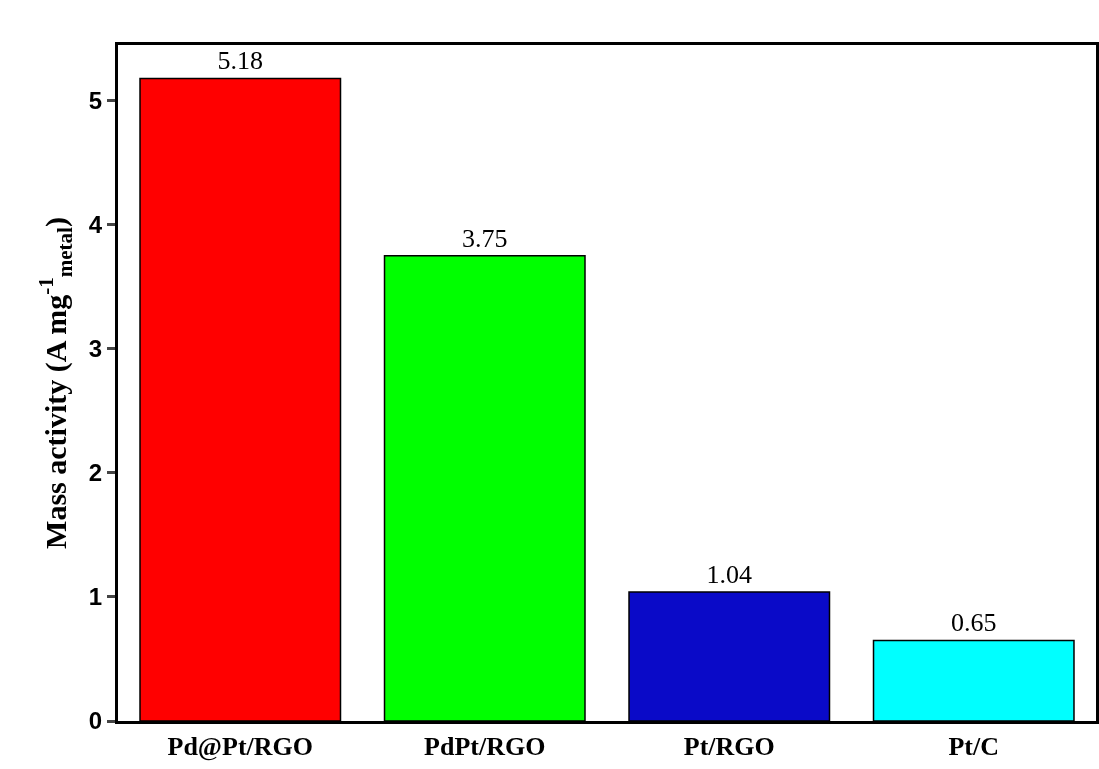 This screenshot has height=769, width=1099. Describe the element at coordinates (974, 623) in the screenshot. I see `data-label: 0.65` at that location.